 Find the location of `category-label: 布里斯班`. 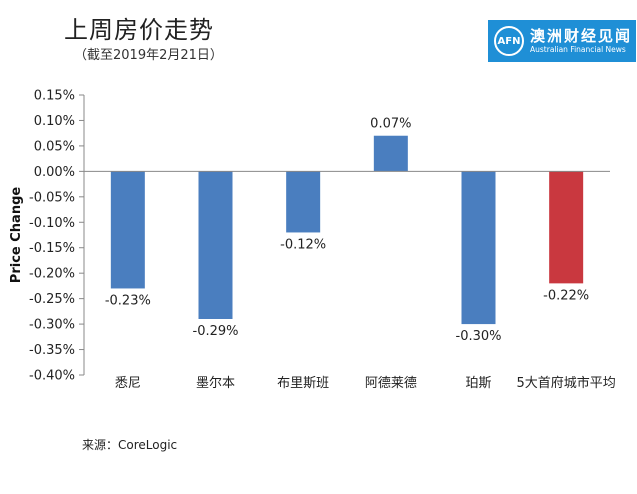

category-label: 布里斯班 is located at coordinates (303, 383).